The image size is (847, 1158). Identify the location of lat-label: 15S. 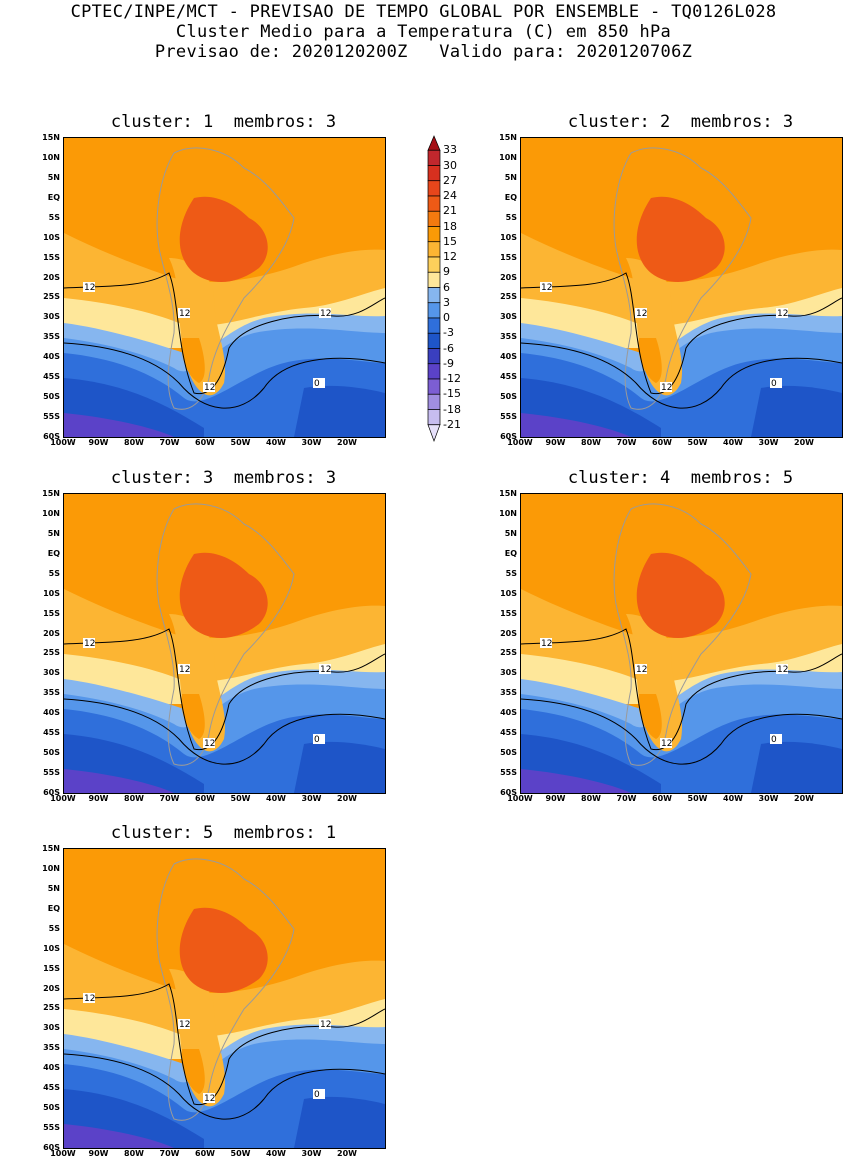
(508, 613).